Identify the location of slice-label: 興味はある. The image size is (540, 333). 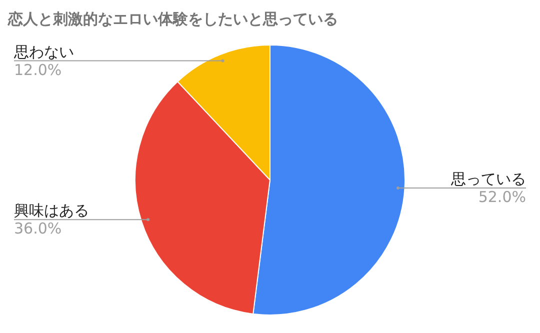
(51, 211).